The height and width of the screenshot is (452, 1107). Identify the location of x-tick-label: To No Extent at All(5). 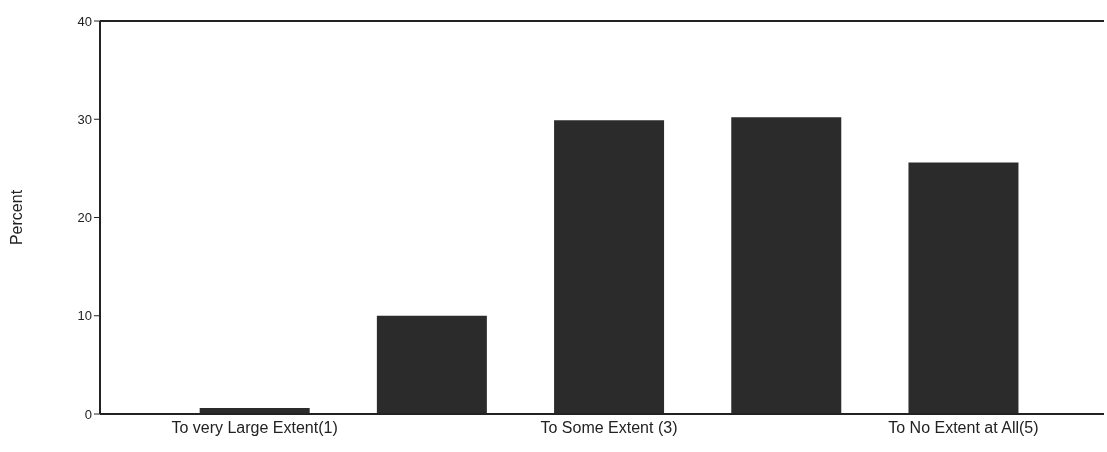
(963, 428).